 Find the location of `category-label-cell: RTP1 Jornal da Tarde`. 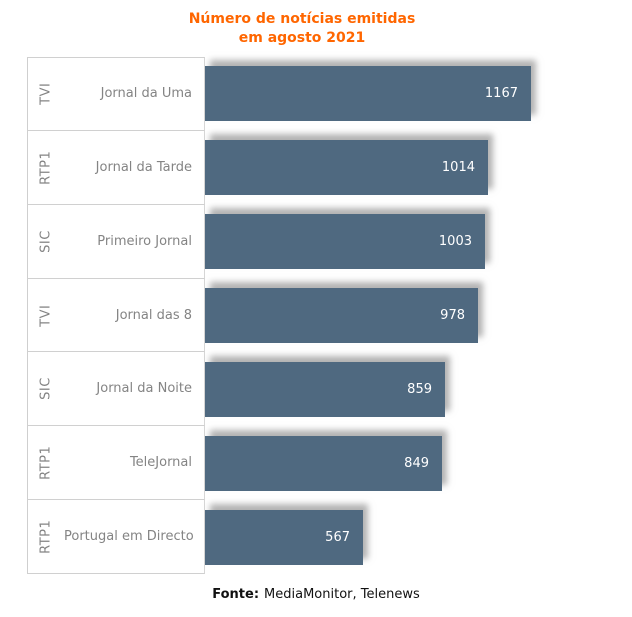

category-label-cell: RTP1 Jornal da Tarde is located at coordinates (116, 167).